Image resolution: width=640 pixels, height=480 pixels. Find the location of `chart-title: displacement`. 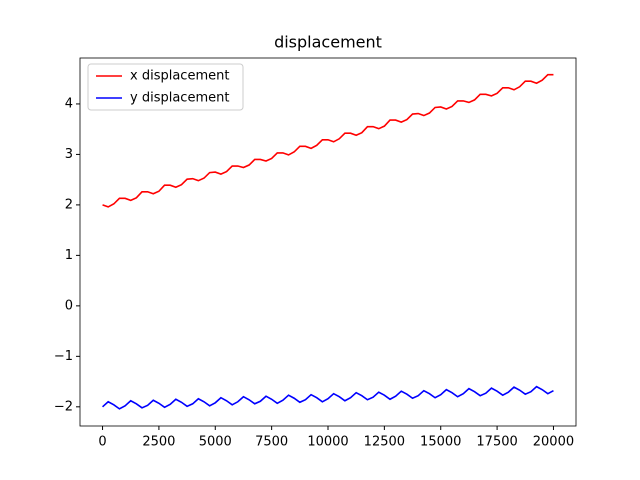

chart-title: displacement is located at coordinates (328, 42).